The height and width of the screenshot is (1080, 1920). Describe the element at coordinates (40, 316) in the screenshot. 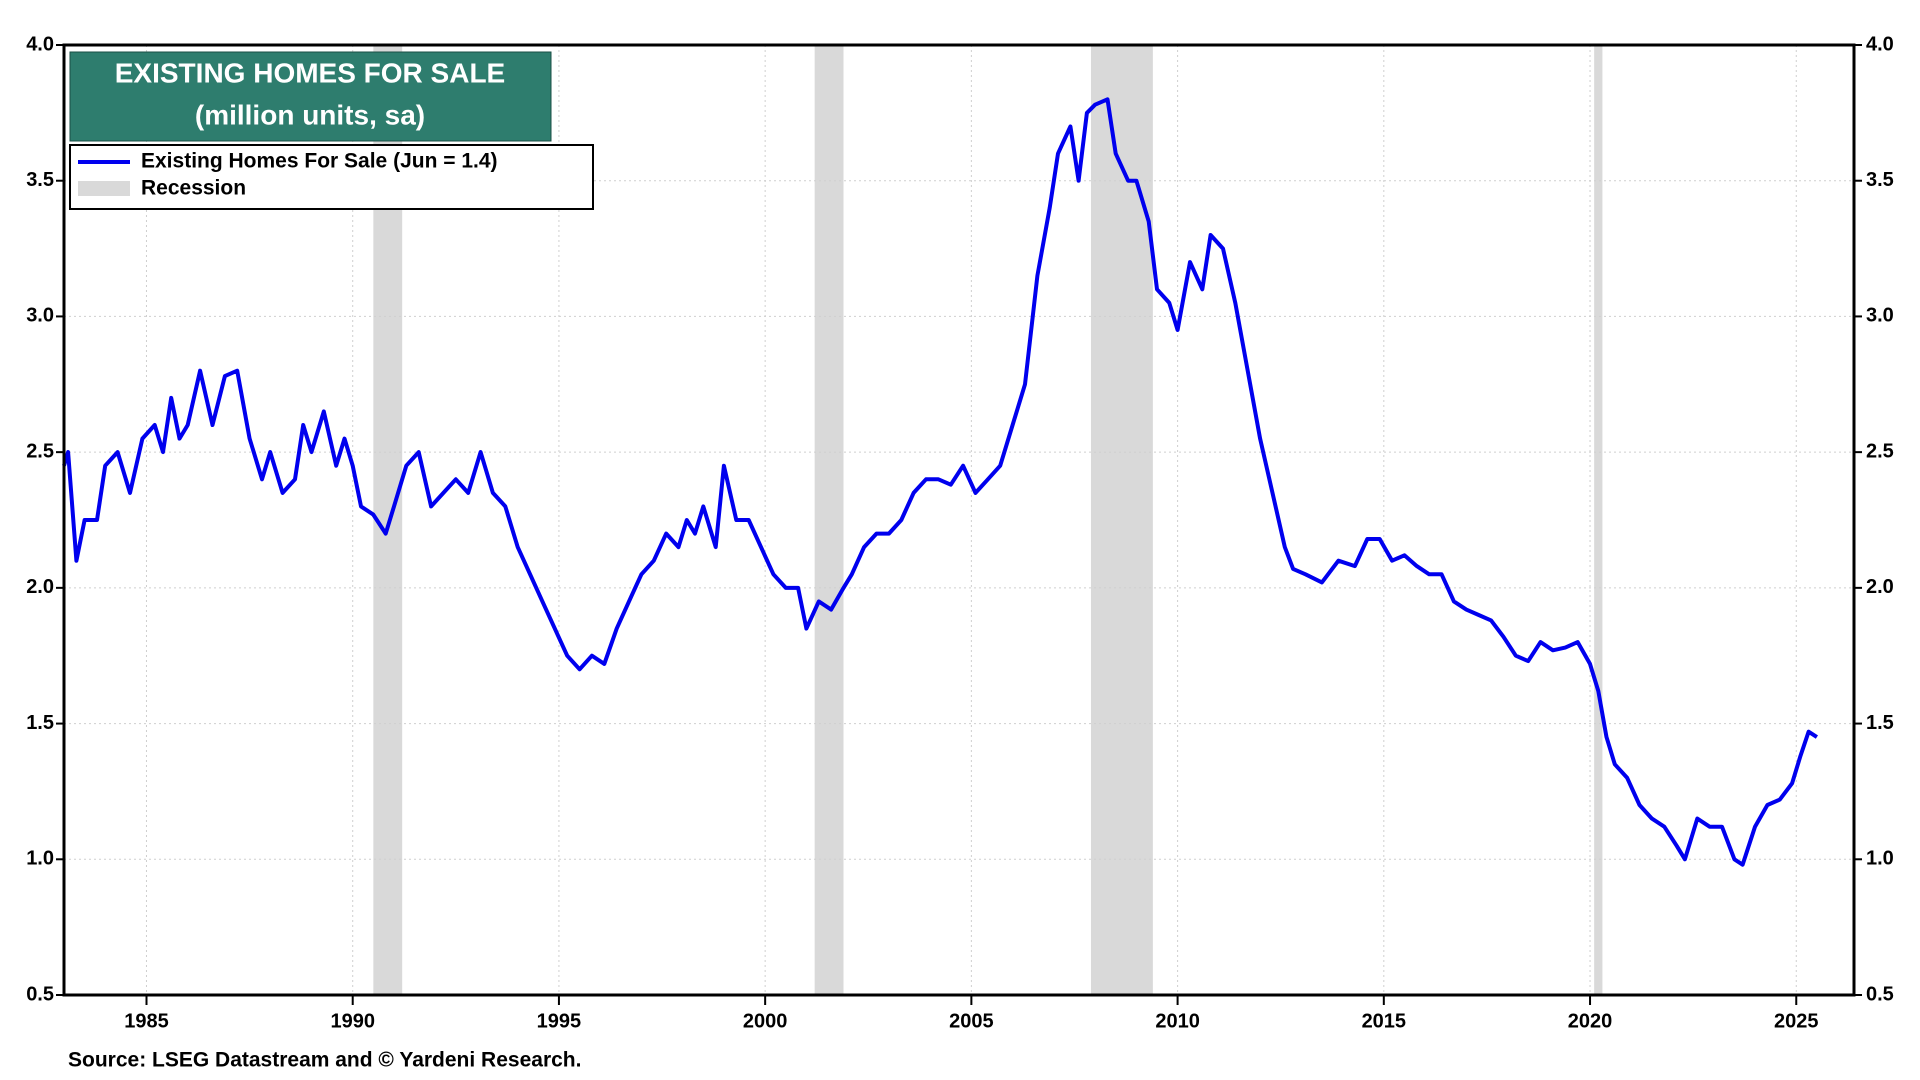

I see `y-tick-label: 3.0` at that location.